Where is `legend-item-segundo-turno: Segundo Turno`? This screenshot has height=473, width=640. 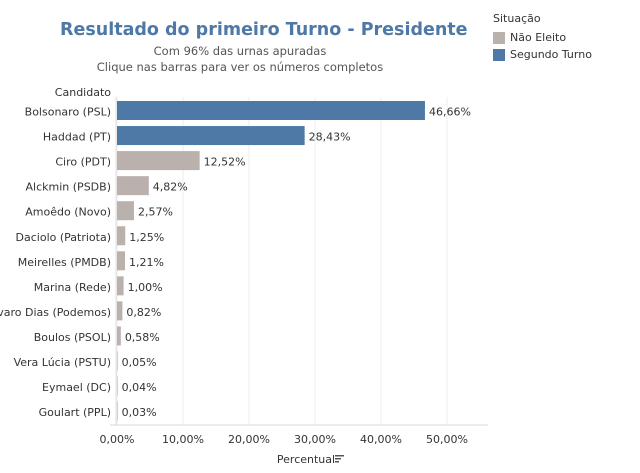 legend-item-segundo-turno: Segundo Turno is located at coordinates (542, 54).